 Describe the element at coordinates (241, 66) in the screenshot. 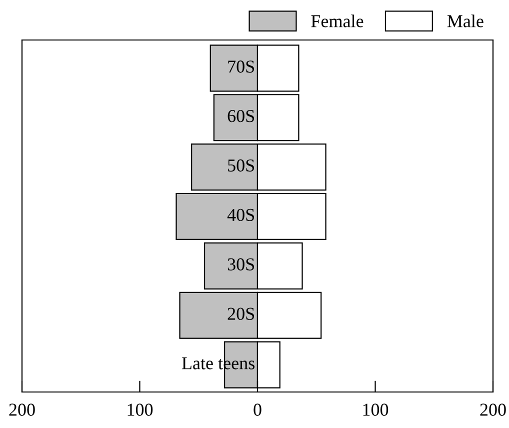

I see `y-tick-label: 70S` at that location.